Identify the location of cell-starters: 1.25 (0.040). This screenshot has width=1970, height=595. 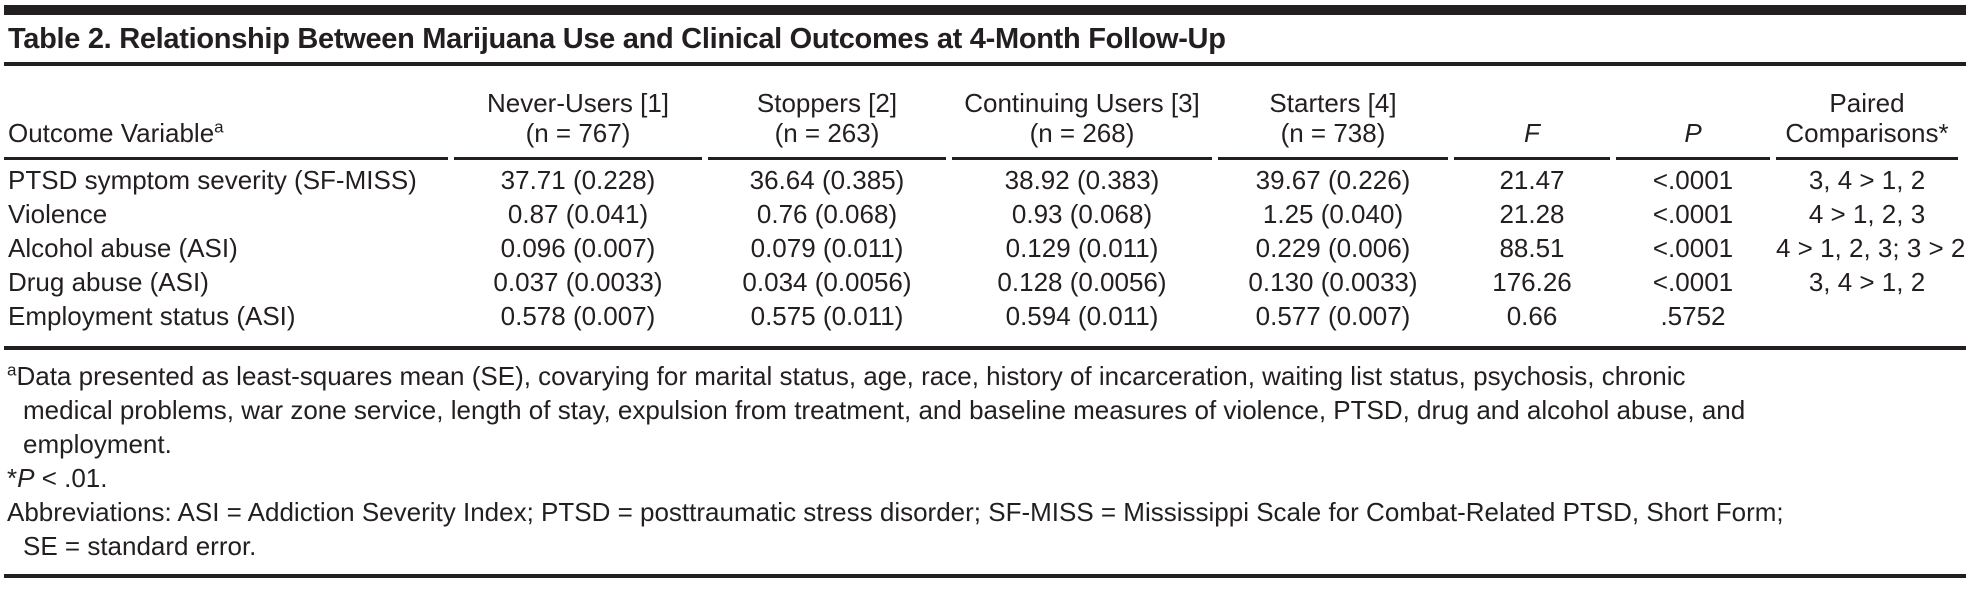
(1333, 214).